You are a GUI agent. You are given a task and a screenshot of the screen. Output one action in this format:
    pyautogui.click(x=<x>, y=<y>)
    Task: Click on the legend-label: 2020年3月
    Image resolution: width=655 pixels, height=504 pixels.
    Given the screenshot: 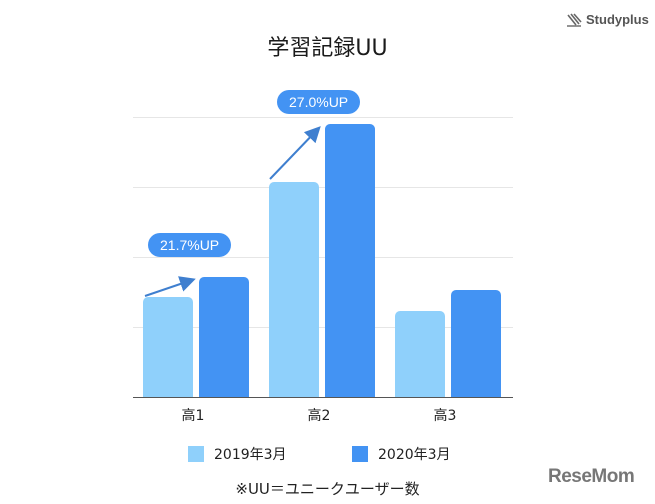 What is the action you would take?
    pyautogui.click(x=414, y=455)
    